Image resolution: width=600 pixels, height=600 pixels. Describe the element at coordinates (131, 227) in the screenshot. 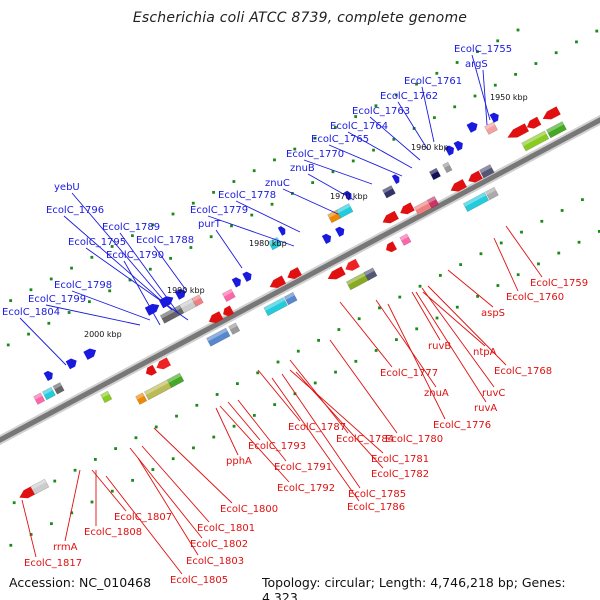

I see `gene-label: EcolC_1789` at that location.